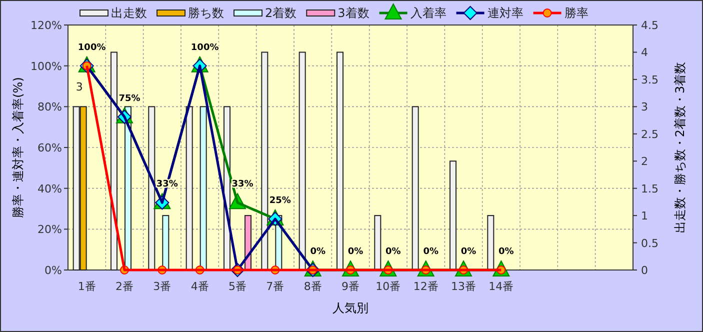  What do you see at coordinates (463, 286) in the screenshot?
I see `x-tick-label: 13番` at bounding box center [463, 286].